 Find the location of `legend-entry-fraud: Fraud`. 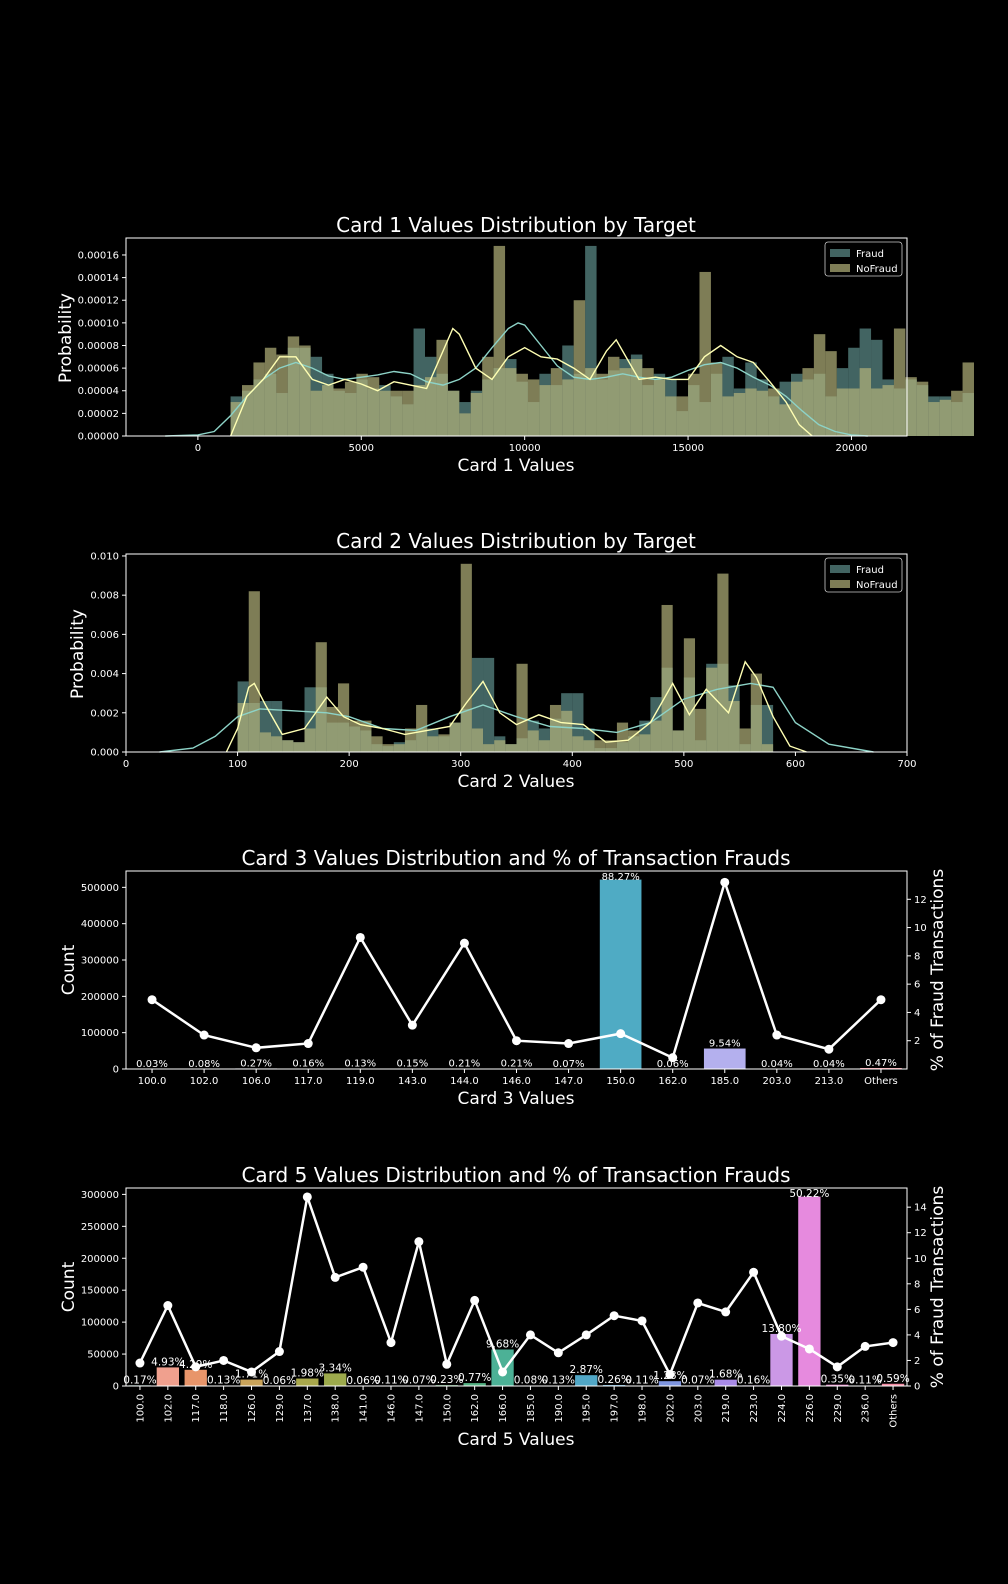

legend-entry-fraud: Fraud is located at coordinates (870, 254).